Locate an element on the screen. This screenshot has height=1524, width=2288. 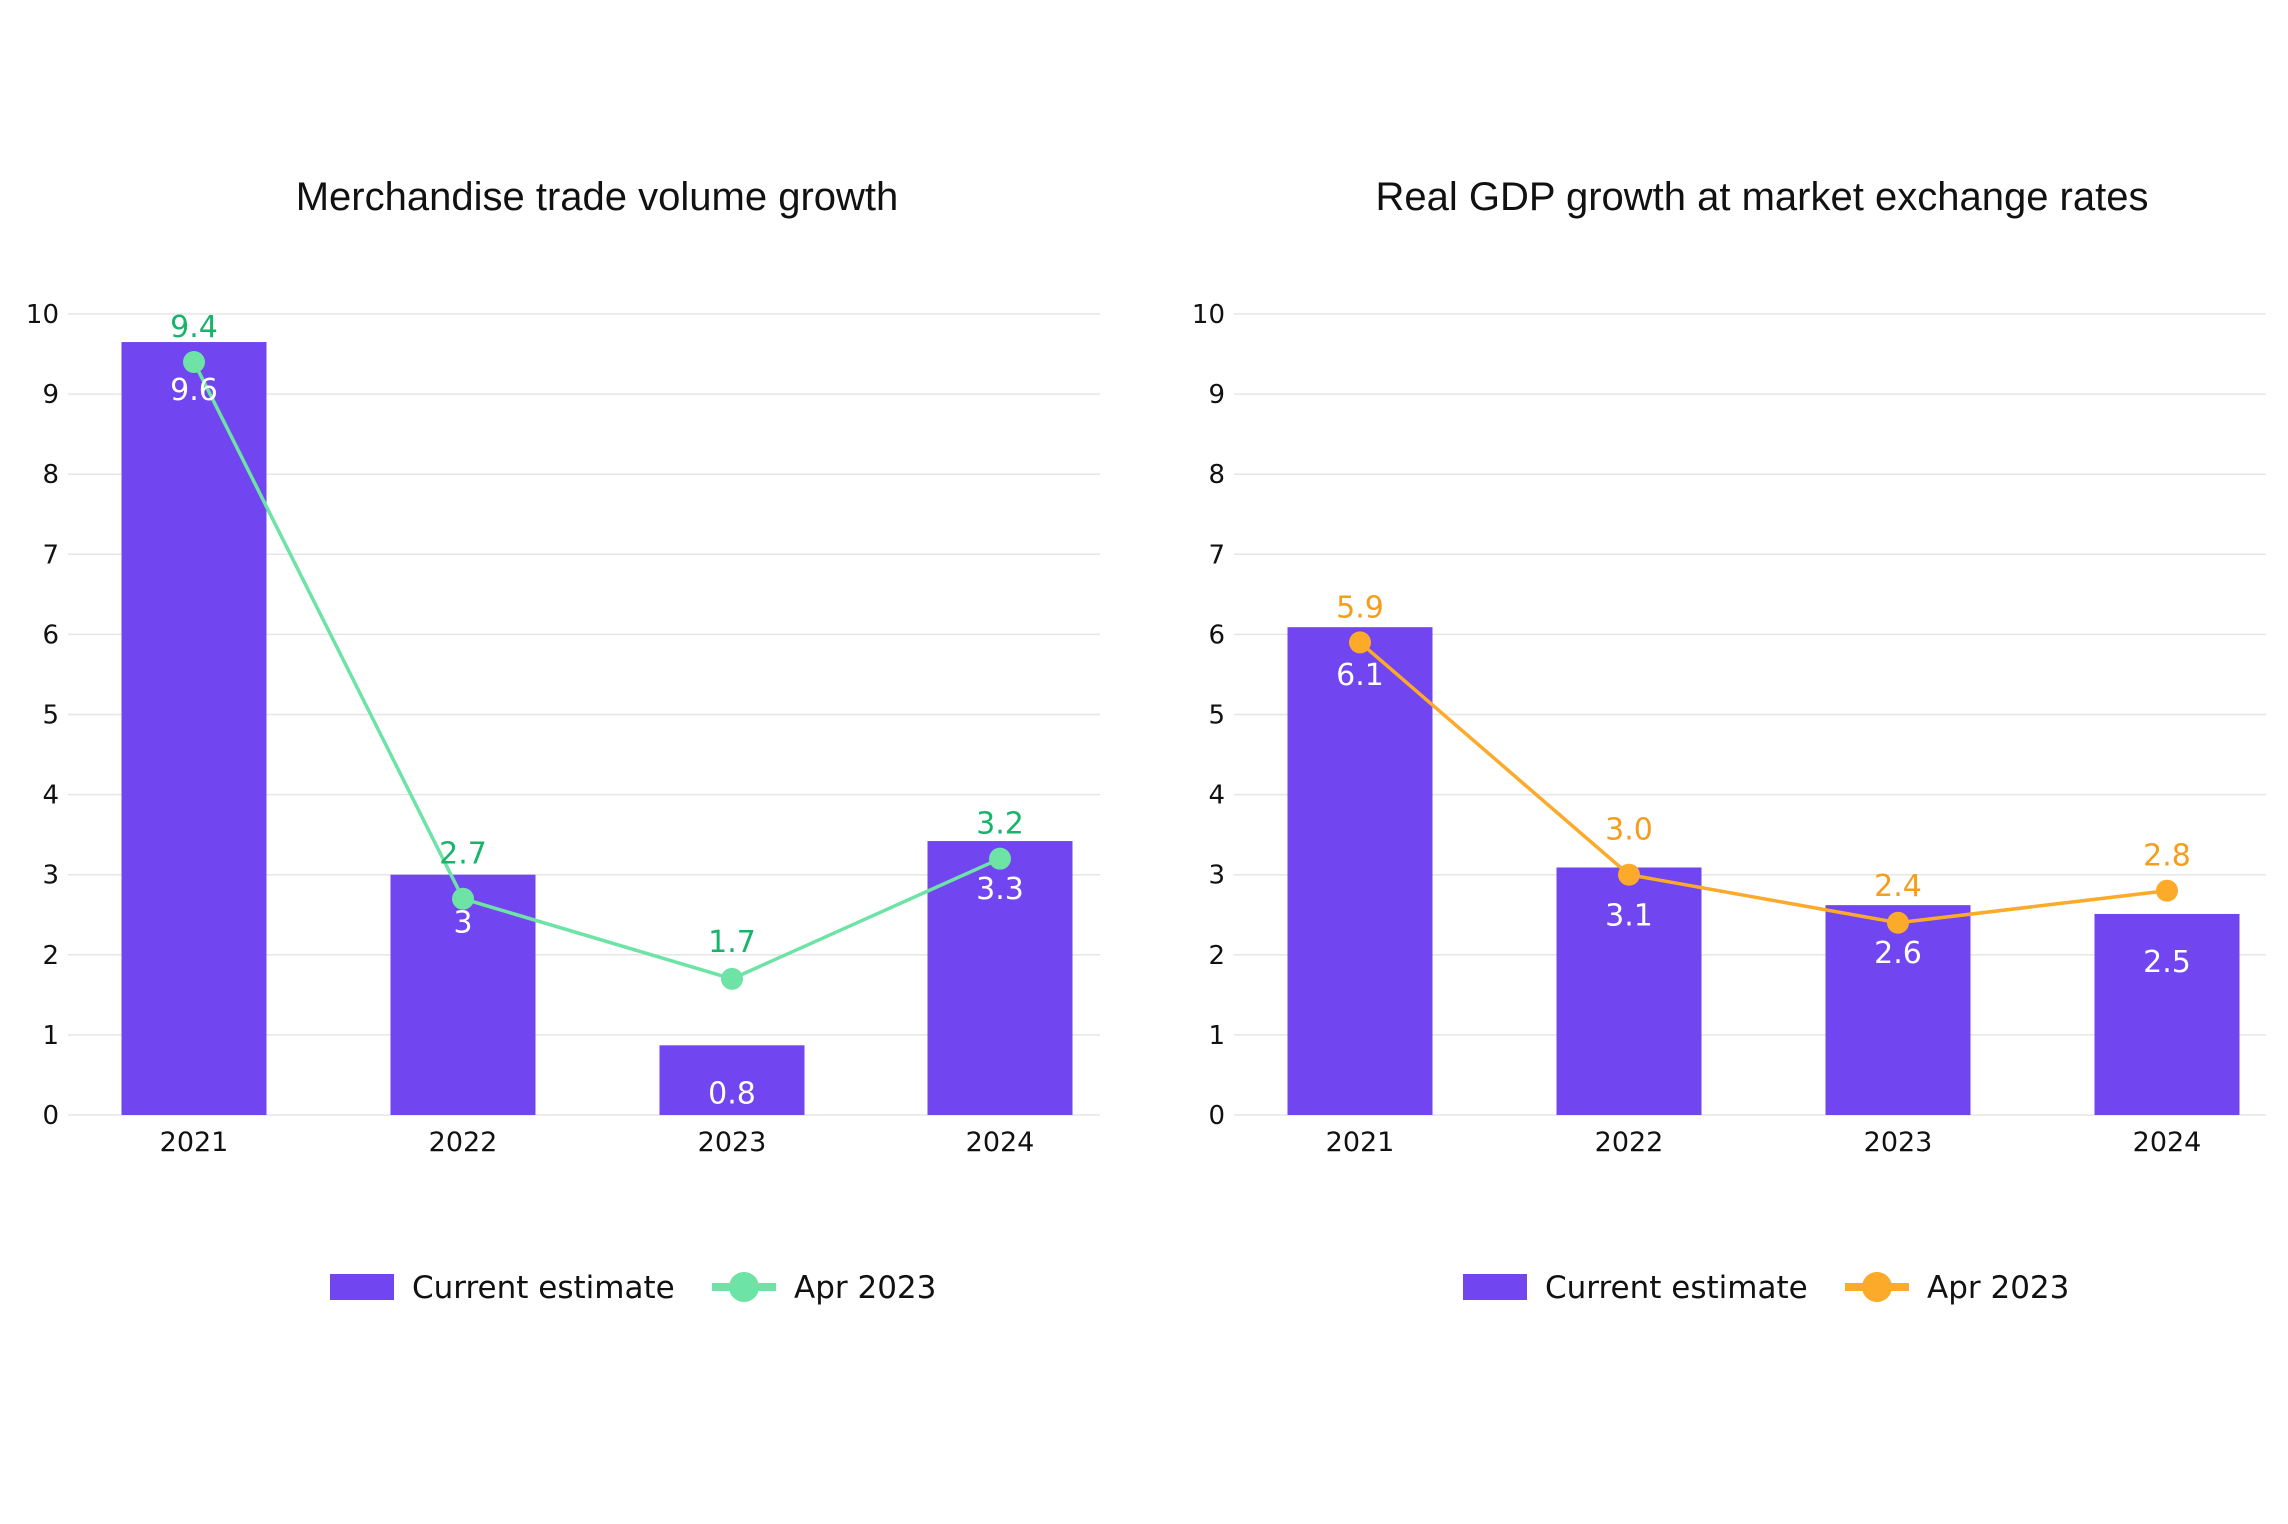
line-data-label: 3.0 is located at coordinates (1629, 830).